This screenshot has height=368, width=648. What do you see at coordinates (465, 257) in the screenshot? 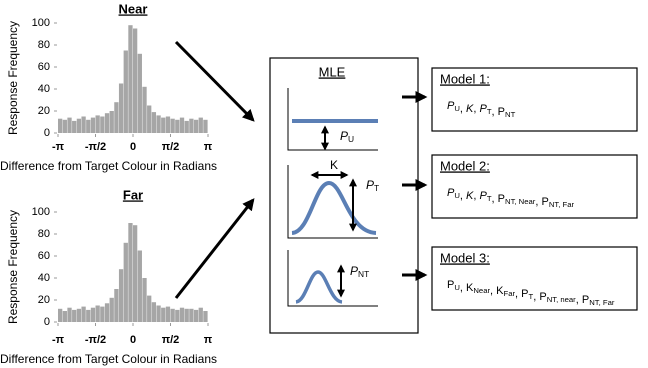
I see `model-title: Model 3:` at bounding box center [465, 257].